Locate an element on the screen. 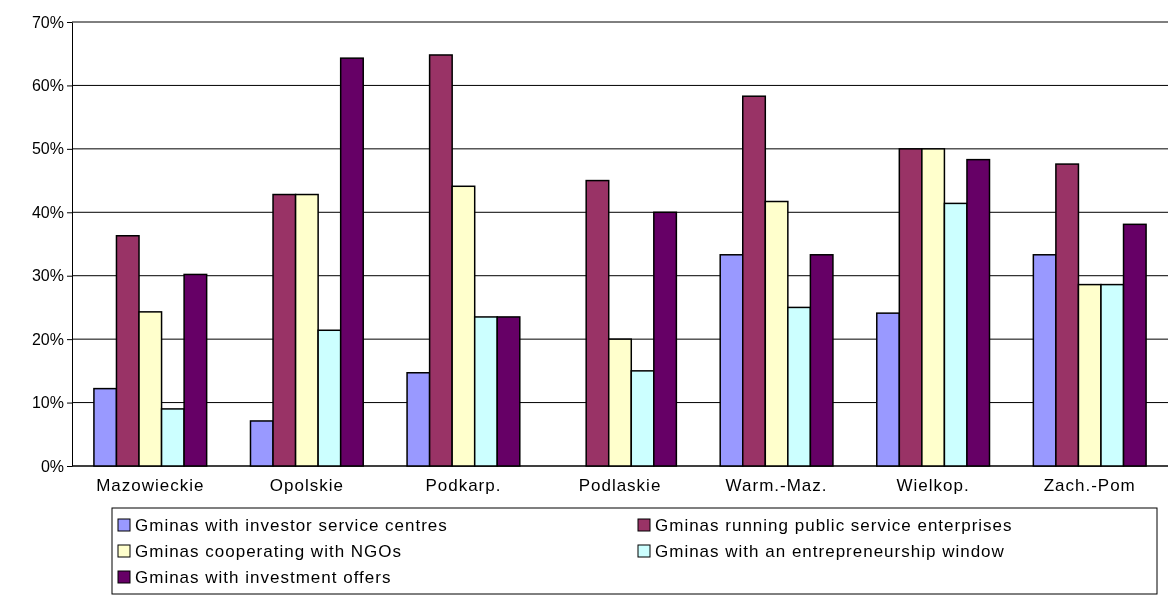 This screenshot has height=600, width=1170. y-tick-label: 40% is located at coordinates (47, 212).